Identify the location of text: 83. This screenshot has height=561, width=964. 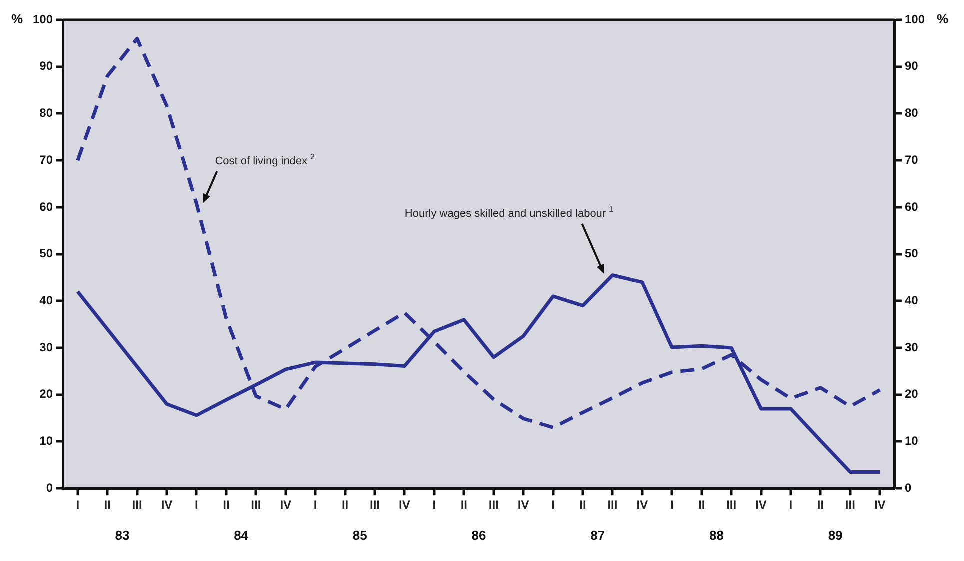
(122, 536).